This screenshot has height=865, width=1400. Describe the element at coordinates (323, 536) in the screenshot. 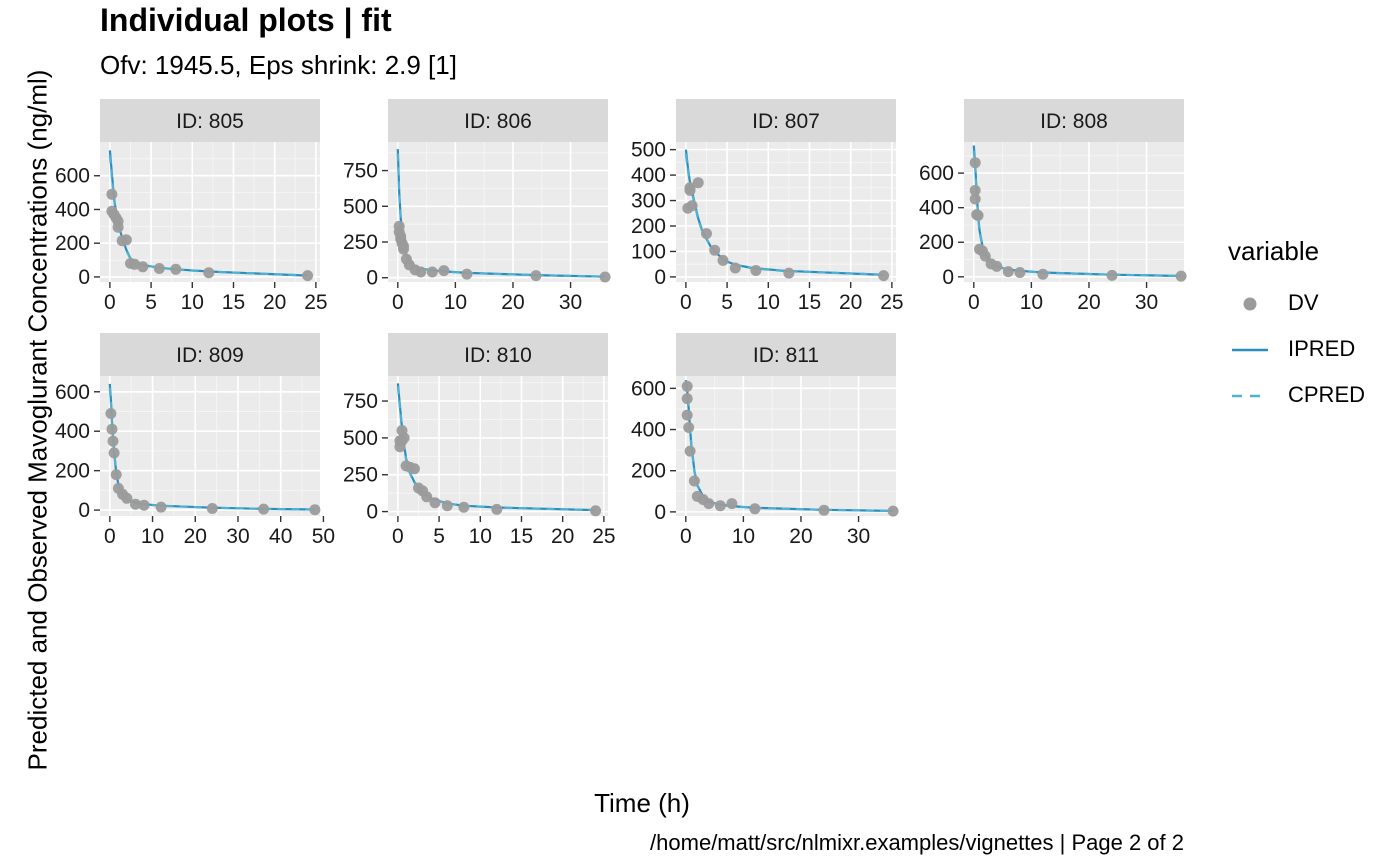

I see `x-tick-label: 50` at that location.